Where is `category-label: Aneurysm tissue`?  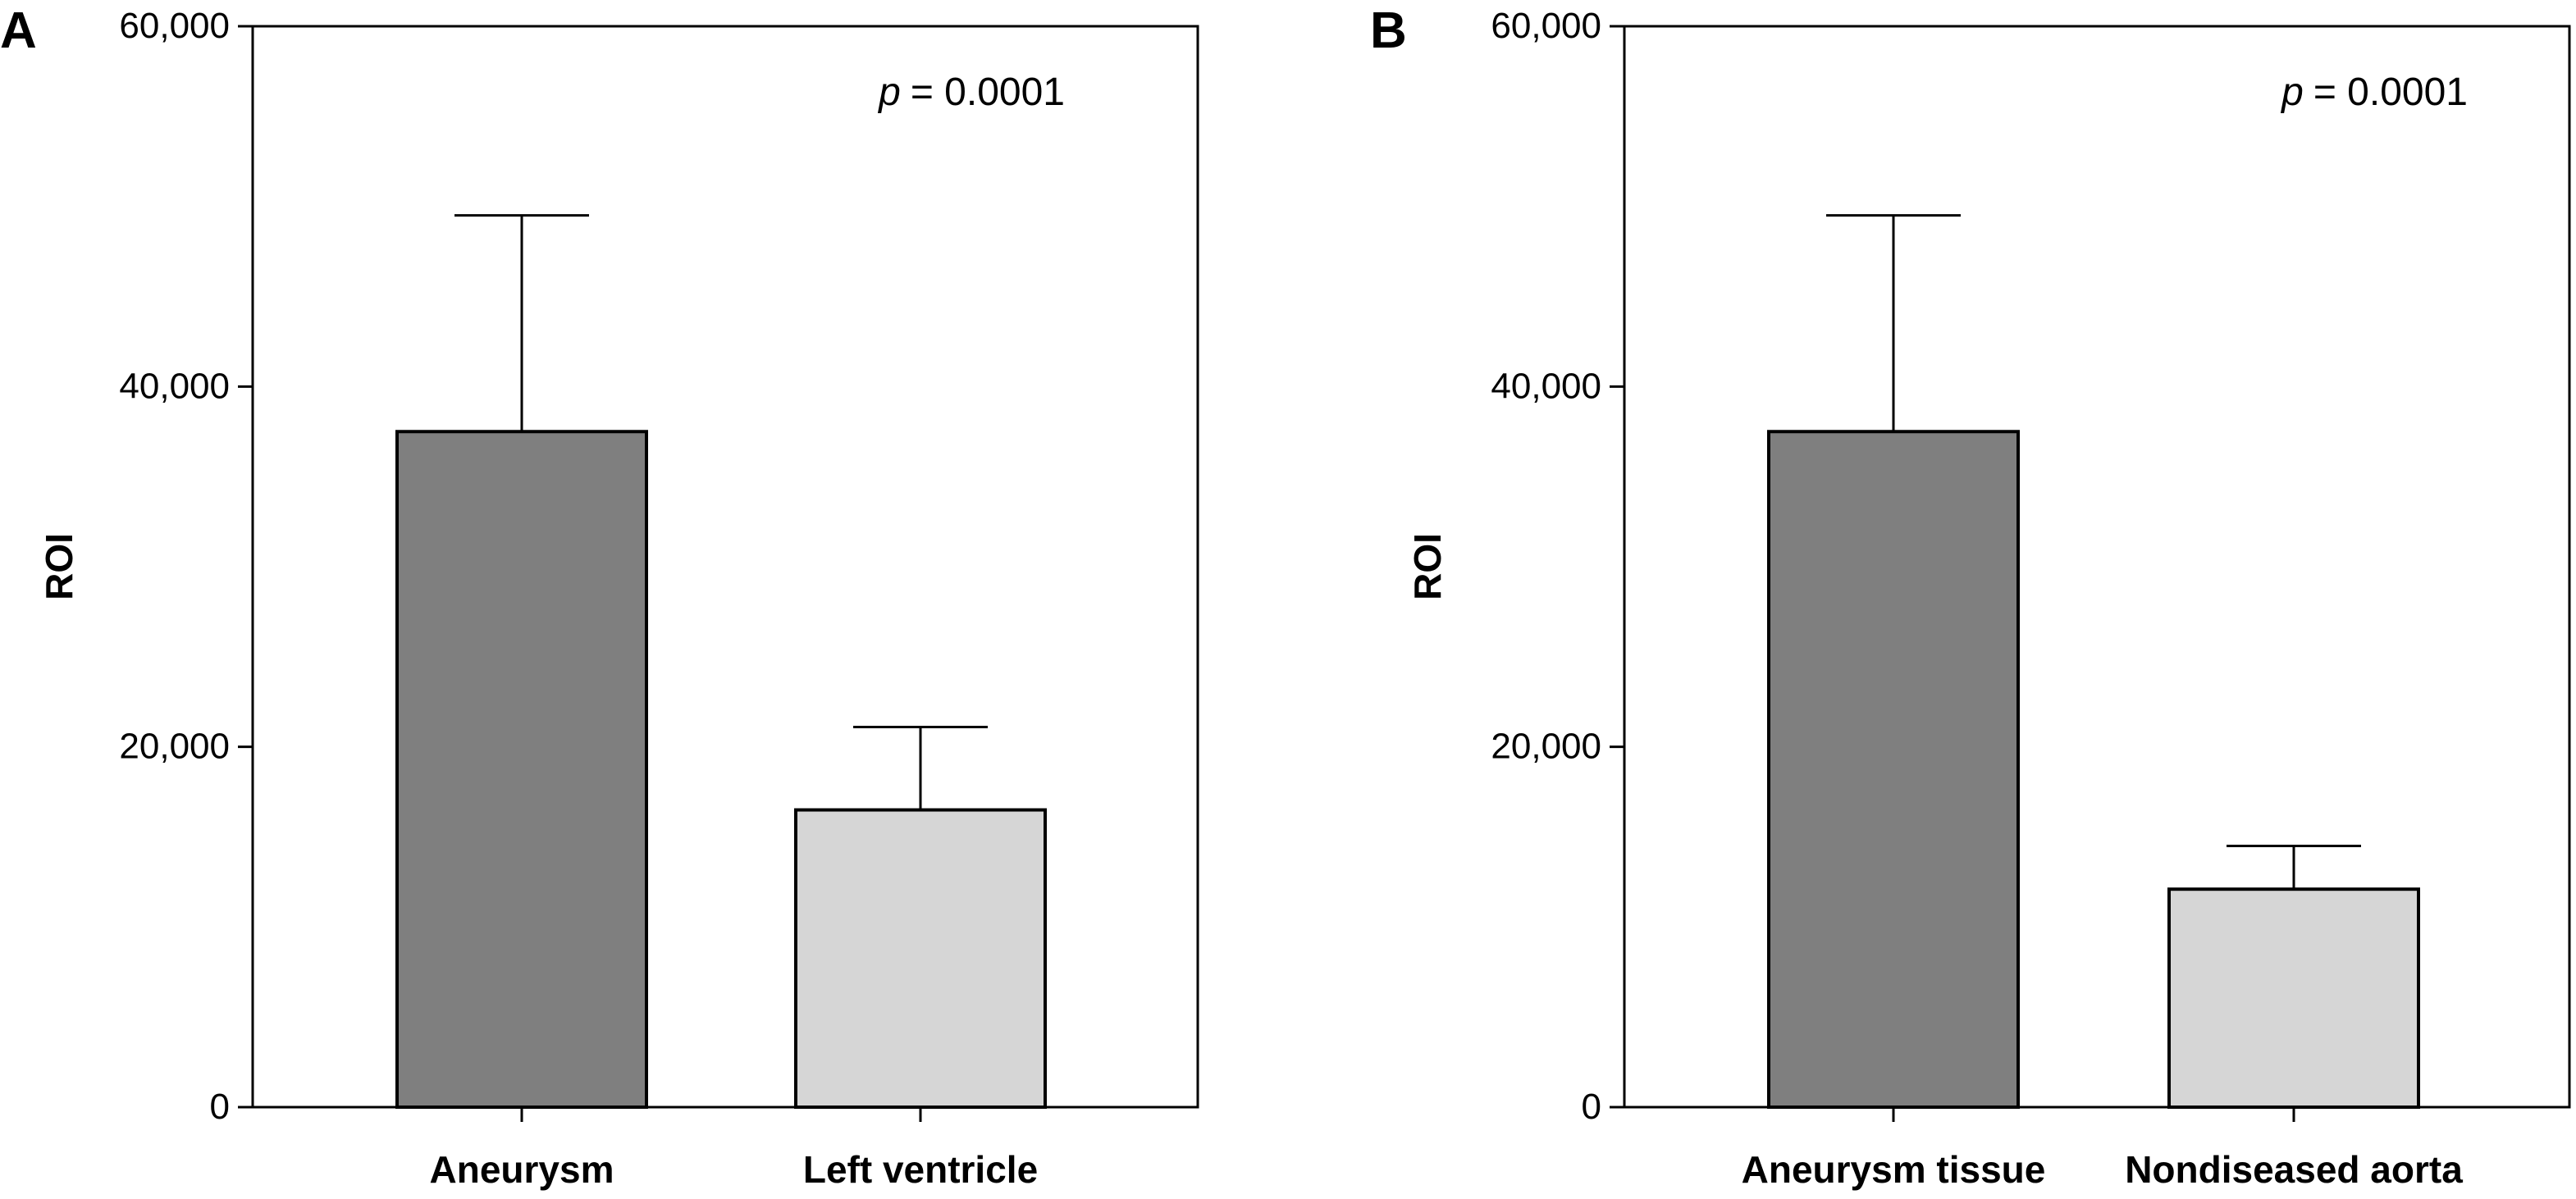
category-label: Aneurysm tissue is located at coordinates (1894, 1169).